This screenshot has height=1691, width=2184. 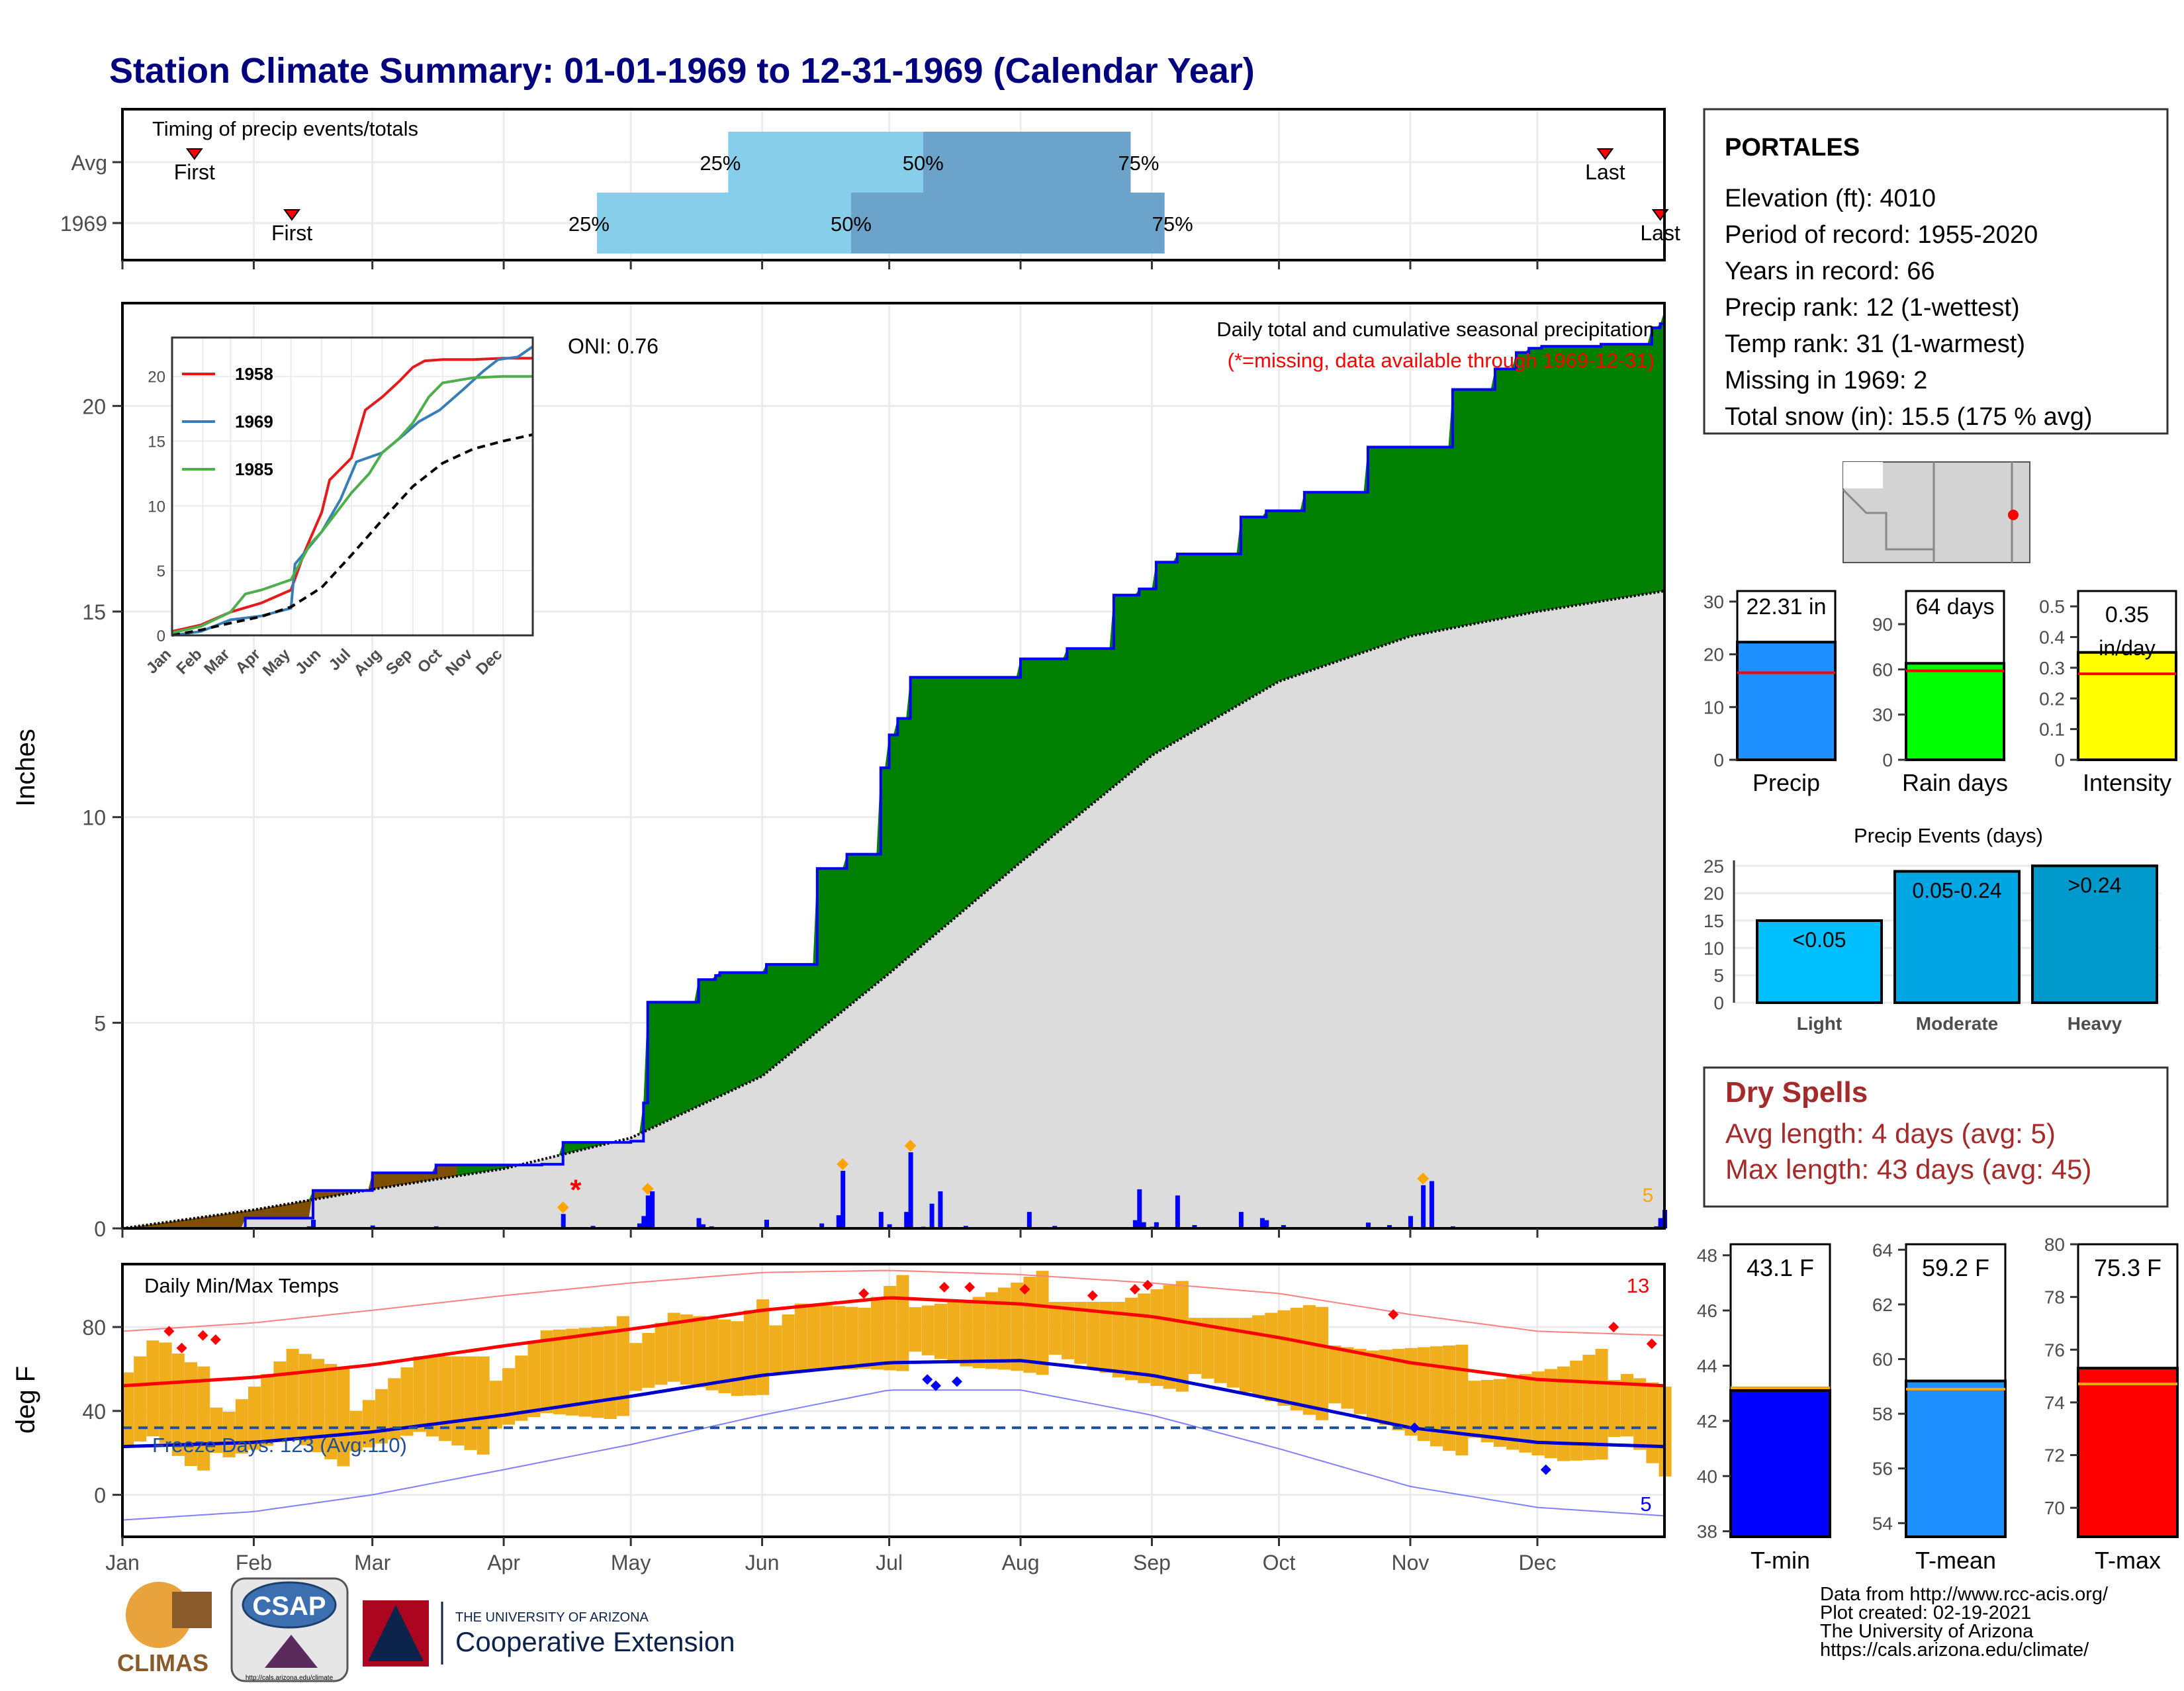 What do you see at coordinates (1891, 1133) in the screenshot?
I see `dry-spells-avg: Avg length: 4 days (avg: 5)` at bounding box center [1891, 1133].